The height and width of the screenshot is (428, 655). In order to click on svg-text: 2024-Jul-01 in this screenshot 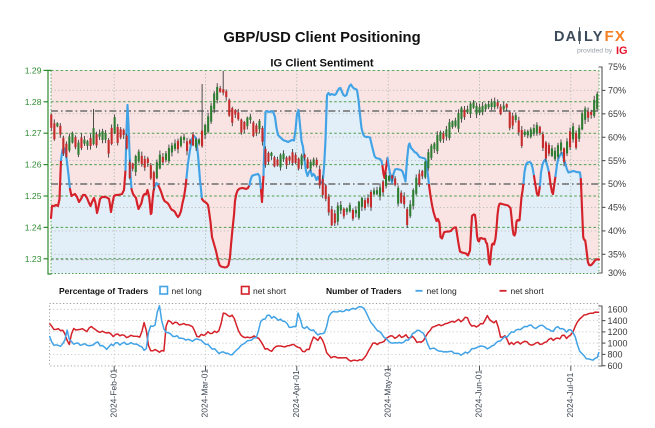, I will do `click(570, 394)`.